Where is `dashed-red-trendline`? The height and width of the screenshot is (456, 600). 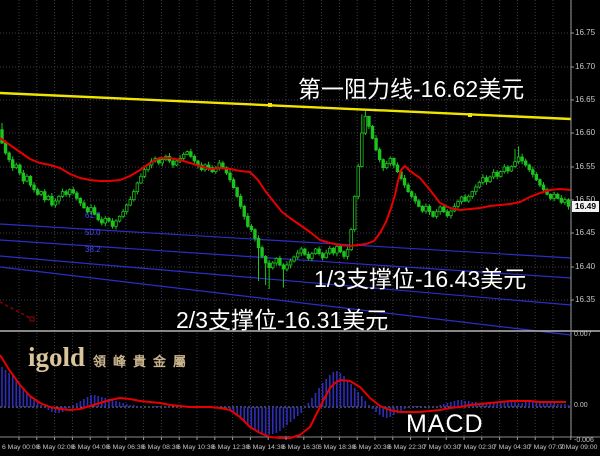 dashed-red-trendline is located at coordinates (16, 310).